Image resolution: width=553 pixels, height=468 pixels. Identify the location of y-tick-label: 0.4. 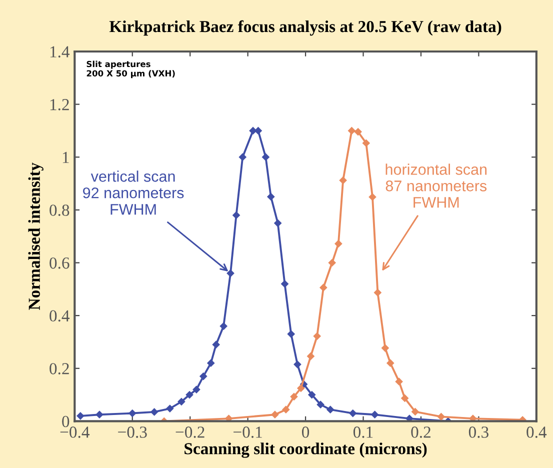
(60, 316).